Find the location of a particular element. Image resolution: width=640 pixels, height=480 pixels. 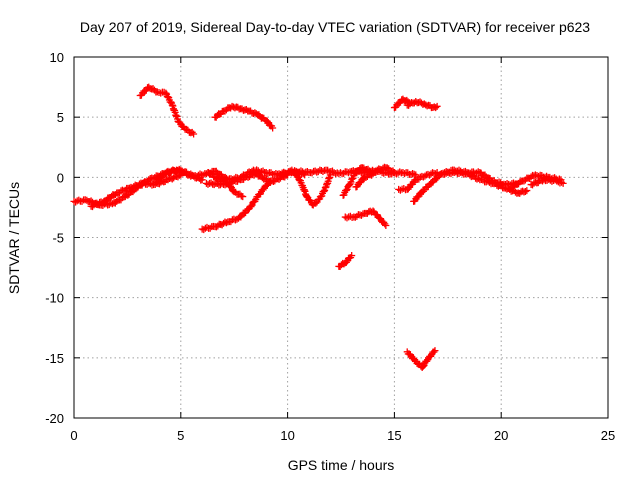

y-tick-label: 0 is located at coordinates (60, 177).